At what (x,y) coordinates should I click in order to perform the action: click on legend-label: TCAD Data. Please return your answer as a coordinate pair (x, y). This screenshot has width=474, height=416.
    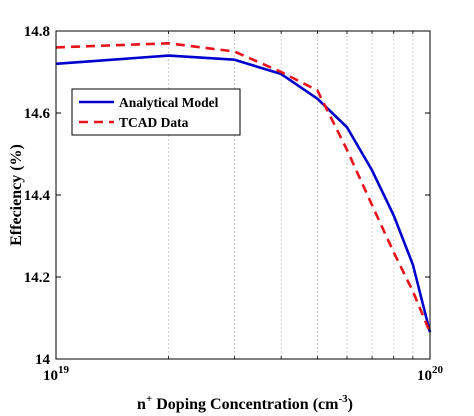
    Looking at the image, I should click on (154, 122).